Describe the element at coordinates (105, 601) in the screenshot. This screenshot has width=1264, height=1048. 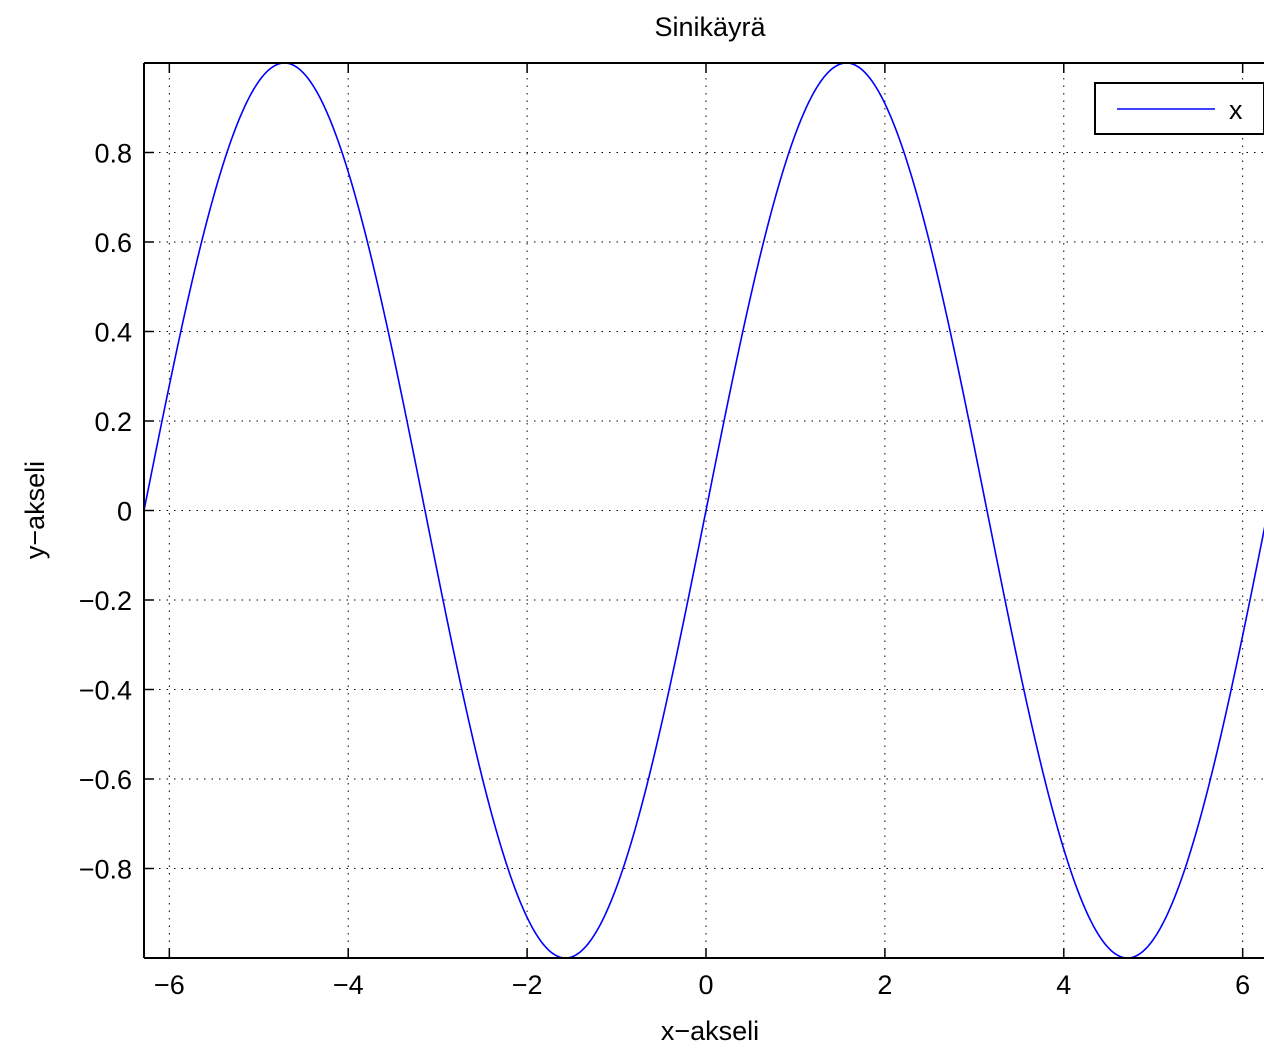
I see `y-tick-label: −0.2` at that location.